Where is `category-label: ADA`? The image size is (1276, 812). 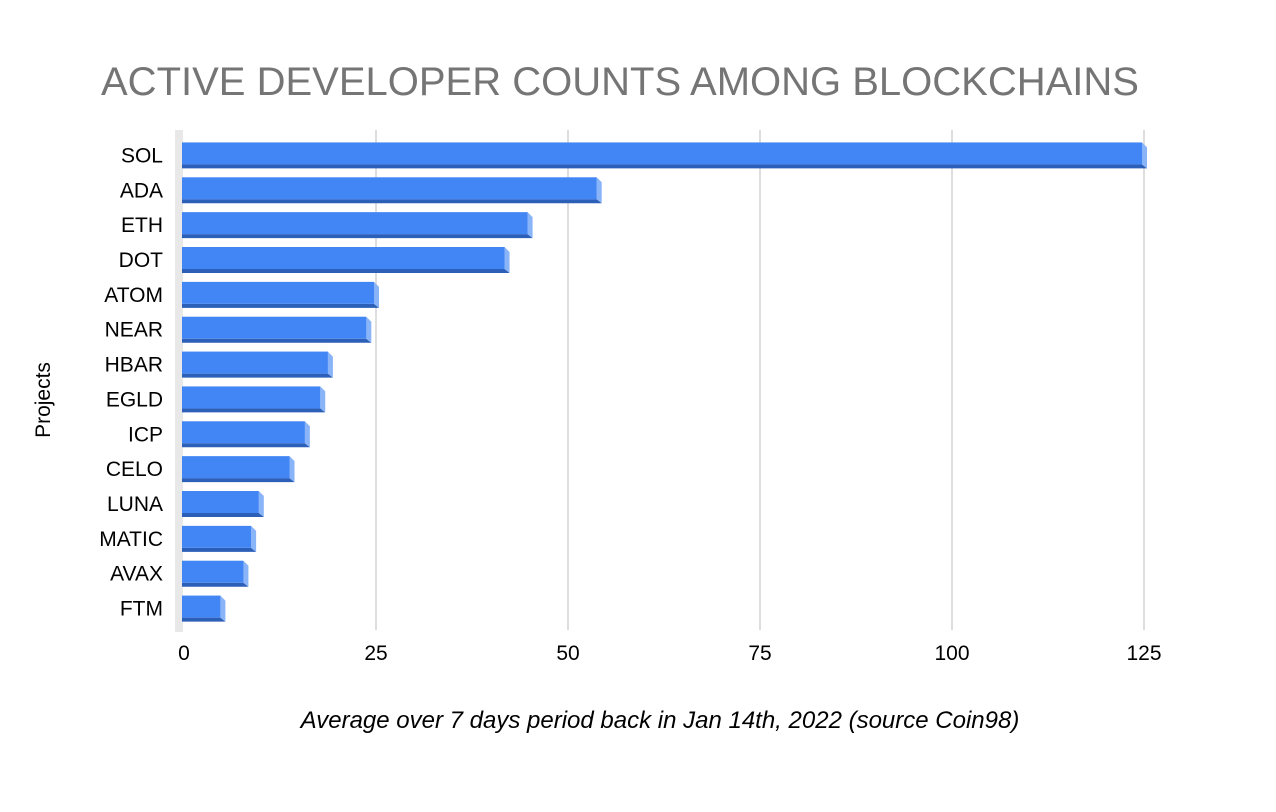
category-label: ADA is located at coordinates (141, 190).